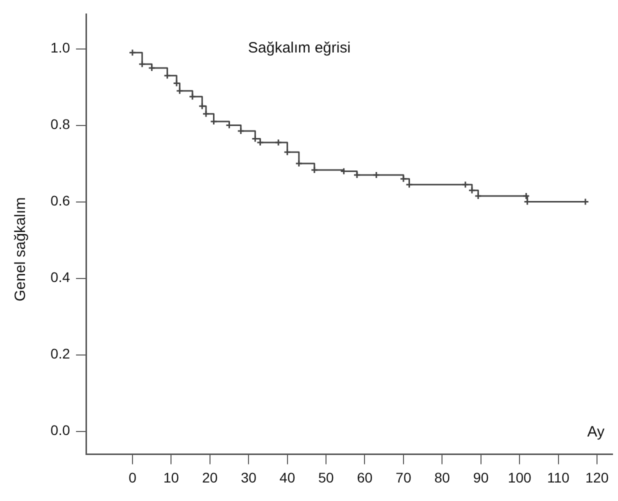 This screenshot has height=501, width=618. What do you see at coordinates (597, 477) in the screenshot?
I see `x-tick-label: 120` at bounding box center [597, 477].